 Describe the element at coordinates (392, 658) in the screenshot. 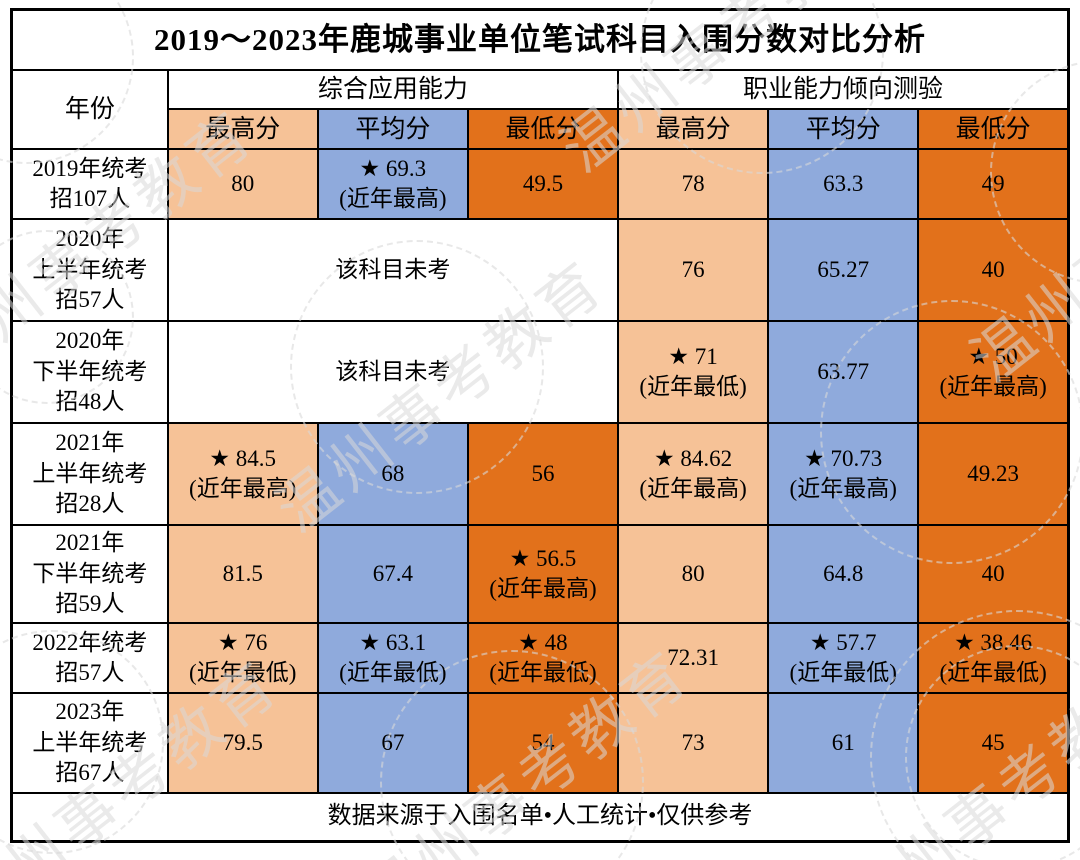

I see `score-cell: ★ 63.1 (近年最低)` at that location.